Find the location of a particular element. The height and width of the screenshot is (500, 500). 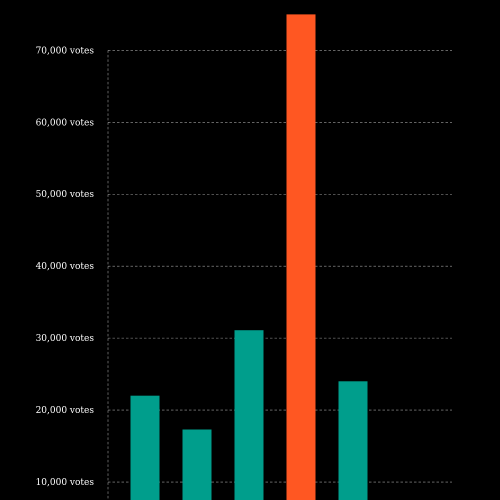

y-tick-label: 10,000 votes is located at coordinates (65, 483).